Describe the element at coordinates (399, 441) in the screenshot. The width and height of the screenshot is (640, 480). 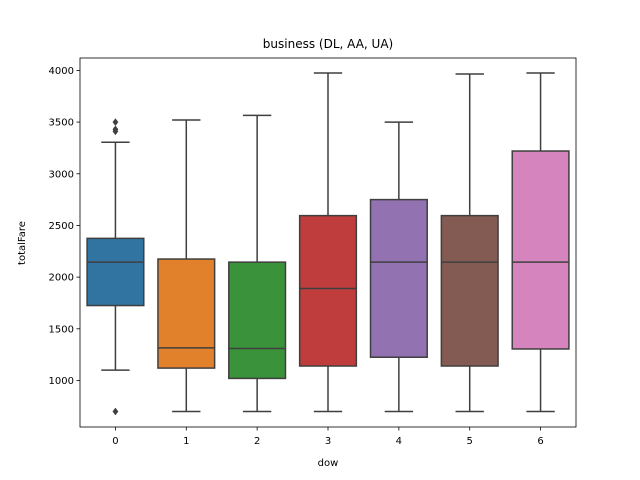
I see `x-tick-label: 4` at that location.